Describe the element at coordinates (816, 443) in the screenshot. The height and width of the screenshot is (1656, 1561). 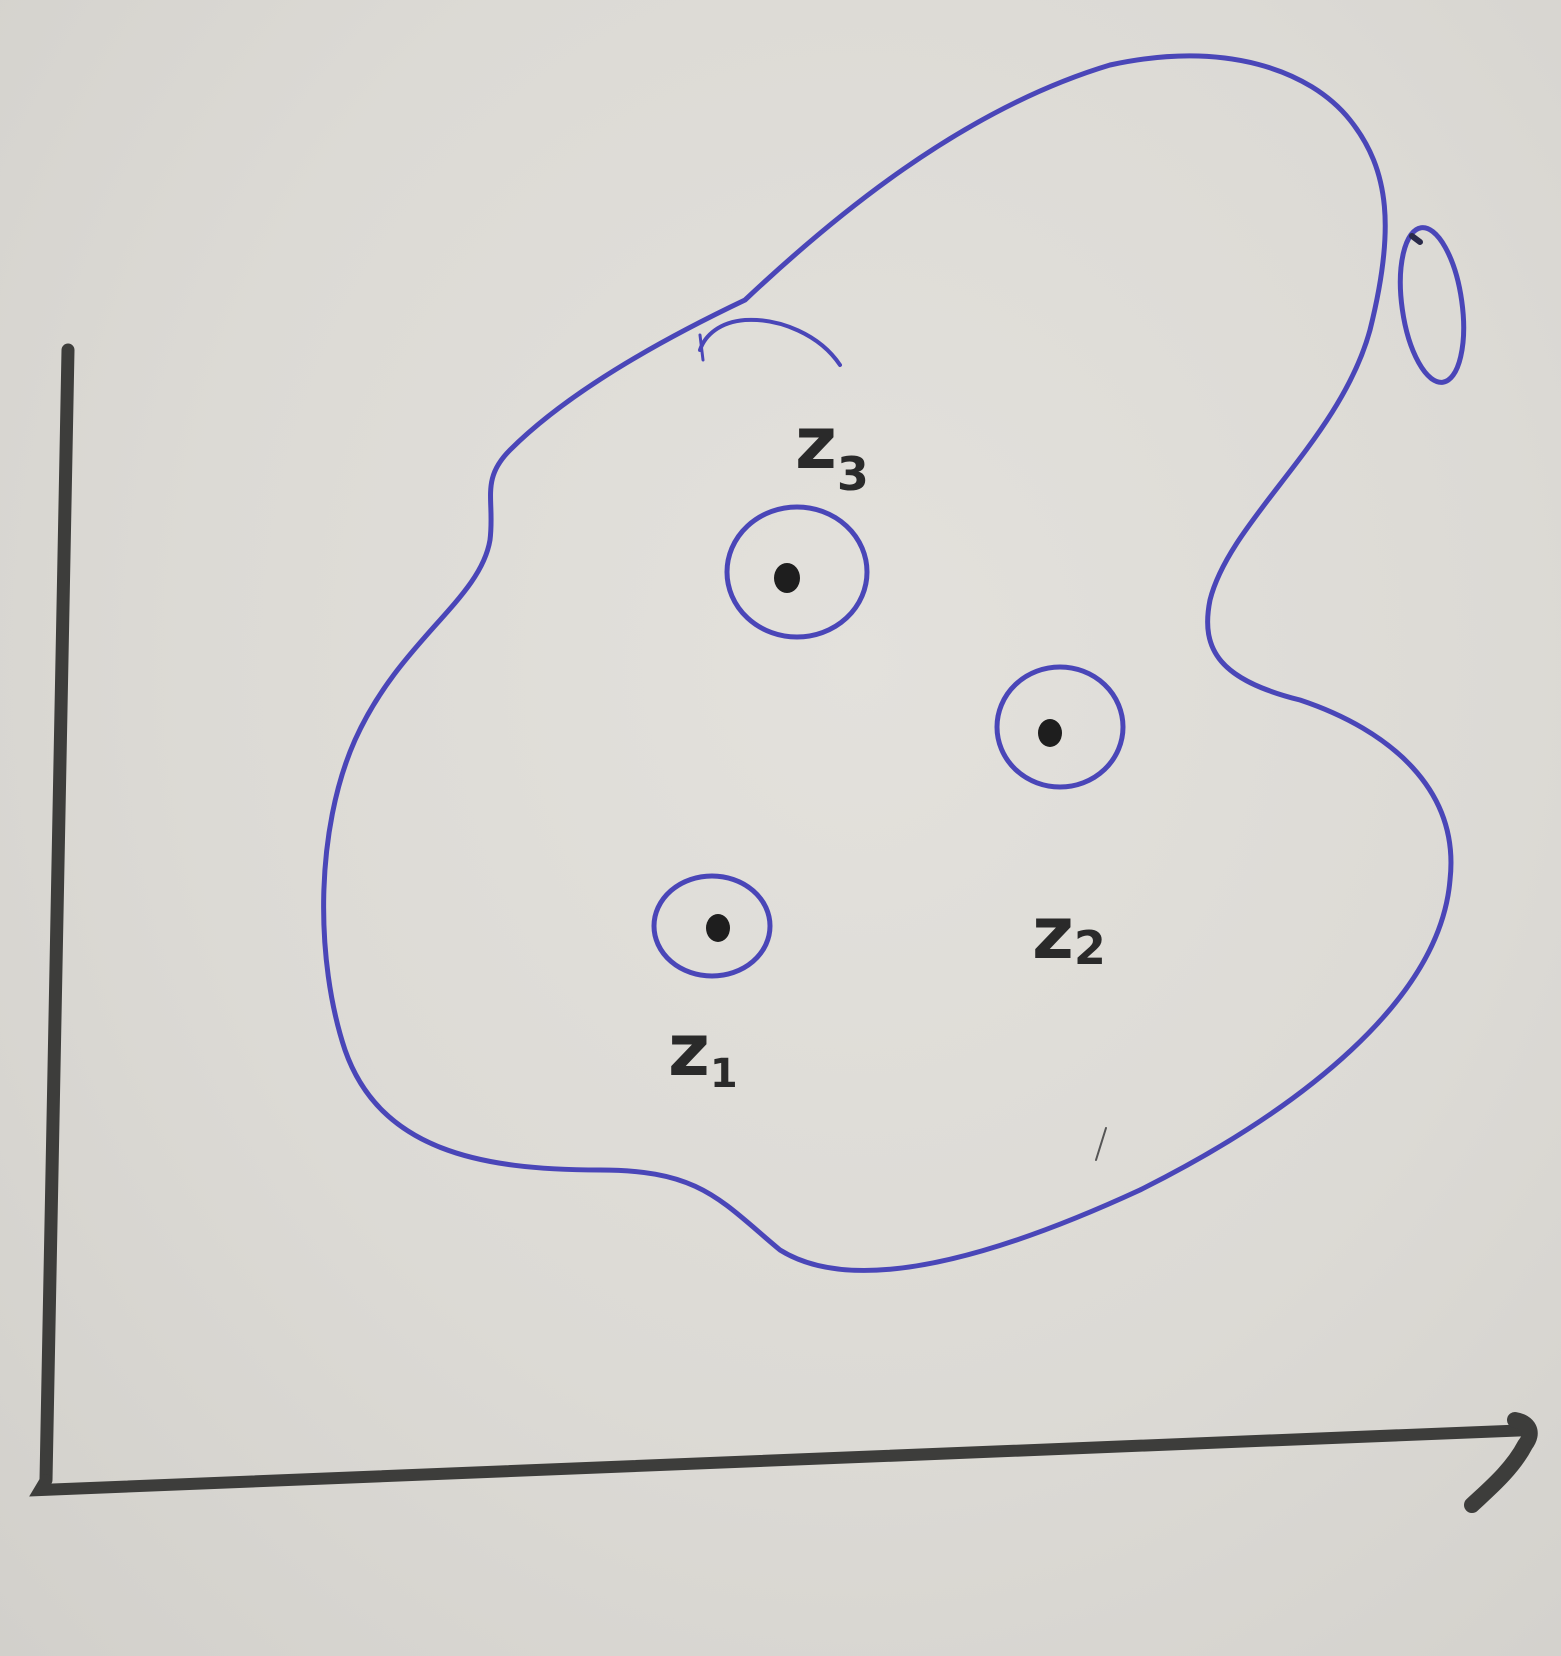
I see `label-z3-main: z` at that location.